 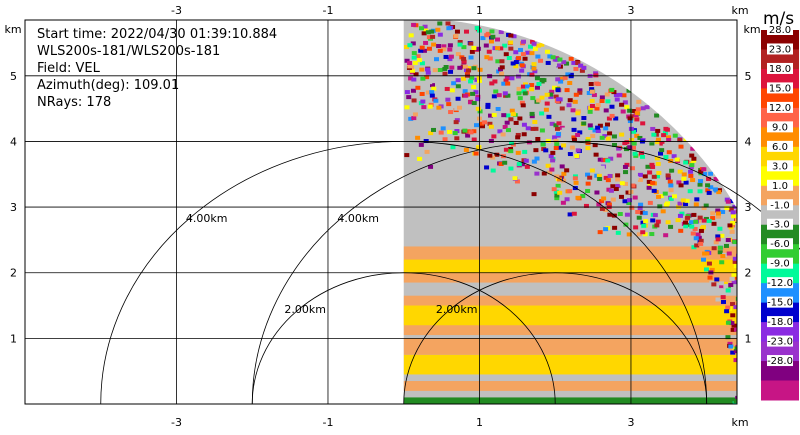 I want to click on y-tick-label-left: 1, so click(x=13, y=338).